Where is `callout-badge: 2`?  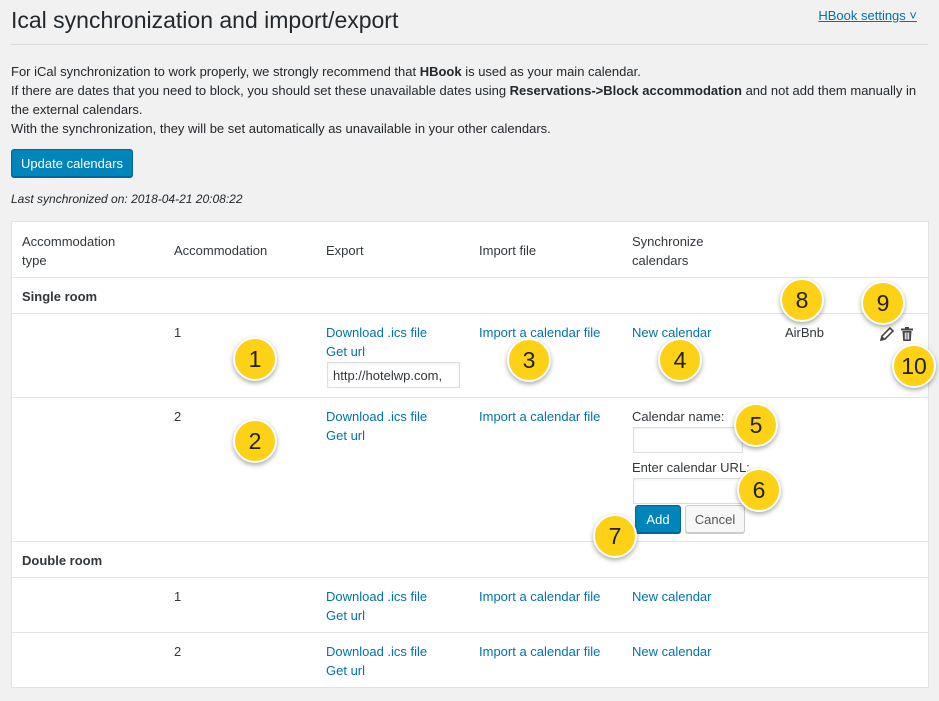
callout-badge: 2 is located at coordinates (255, 441).